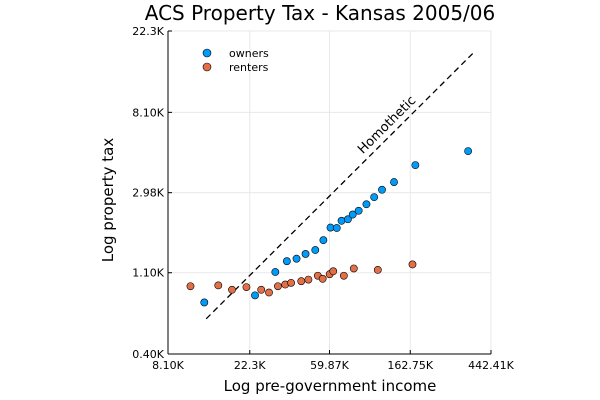 This screenshot has width=600, height=400. What do you see at coordinates (491, 365) in the screenshot?
I see `x-tick-label: 442.41K` at bounding box center [491, 365].